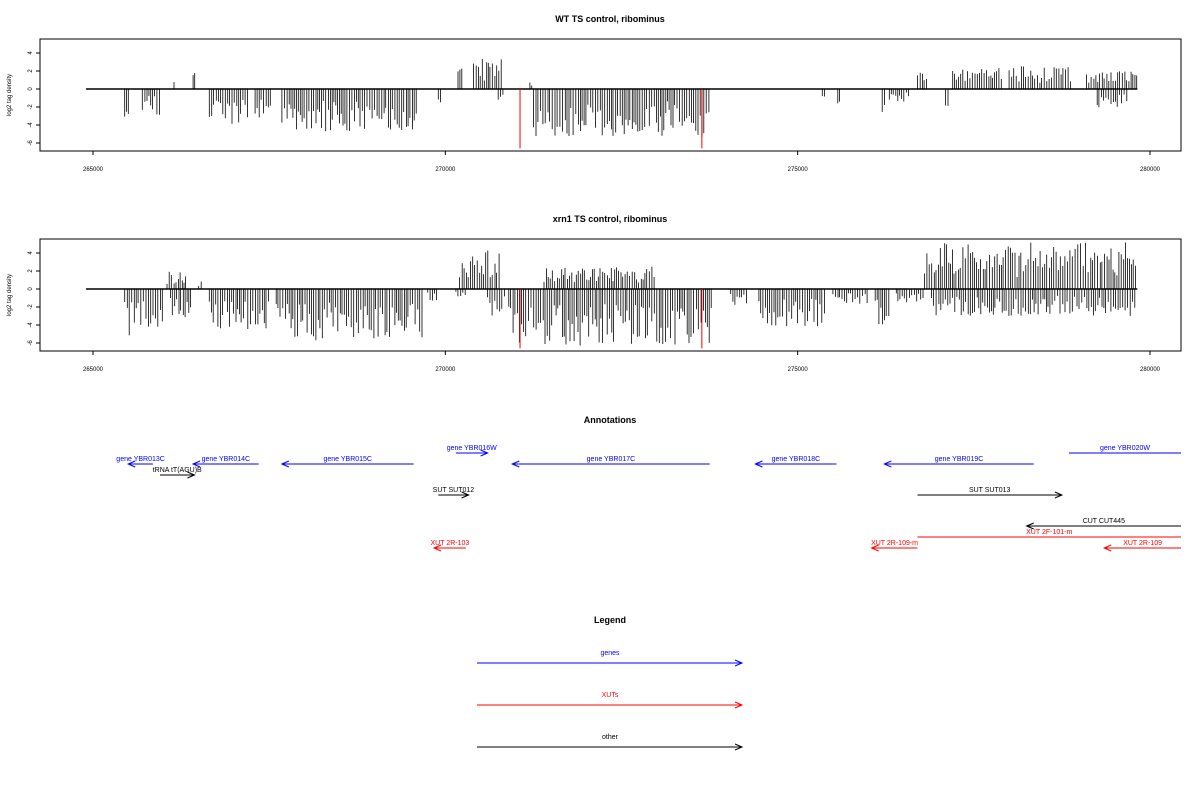 This screenshot has height=800, width=1200. Describe the element at coordinates (10, 295) in the screenshot. I see `xrn1-y-axis-label: log2 tag density` at that location.